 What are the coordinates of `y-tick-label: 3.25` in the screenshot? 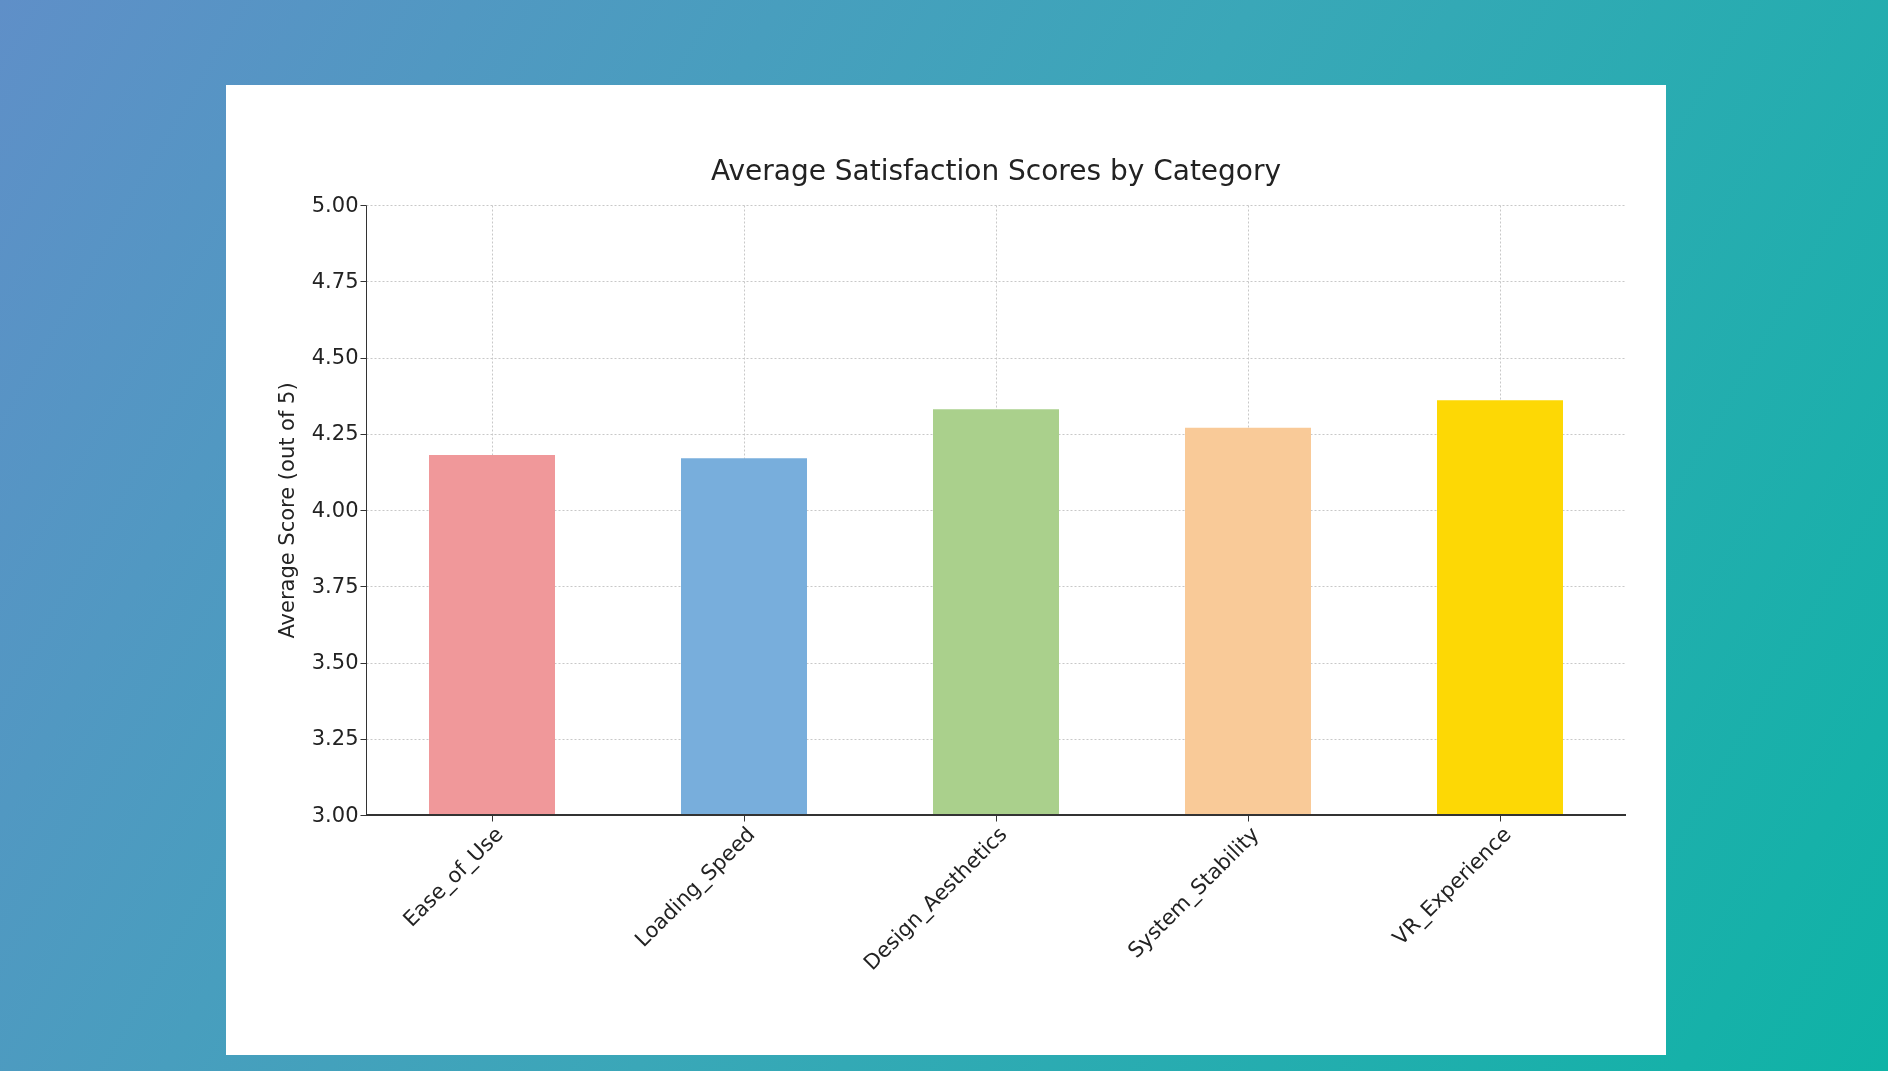 It's located at (335, 738).